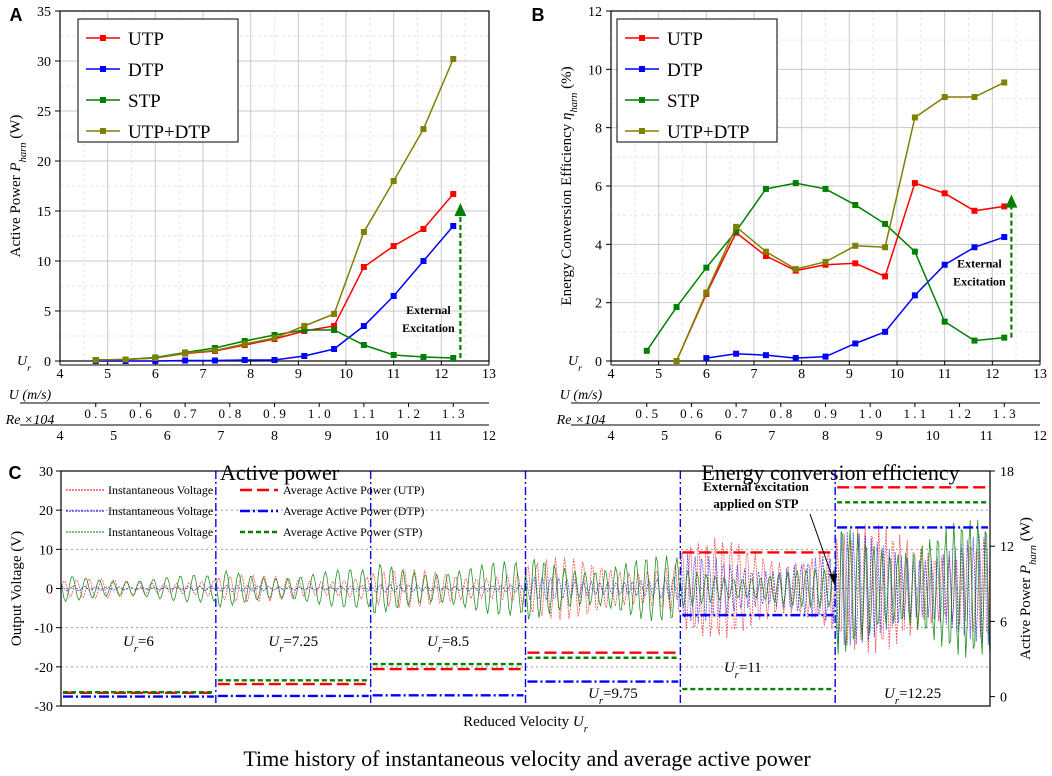 The height and width of the screenshot is (776, 1052). I want to click on x-tick-label-re: 6, so click(167, 436).